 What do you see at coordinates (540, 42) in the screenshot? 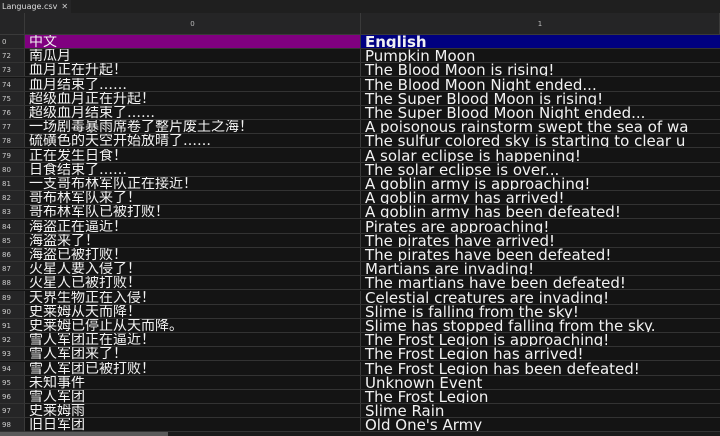
I see `cell-english: English` at bounding box center [540, 42].